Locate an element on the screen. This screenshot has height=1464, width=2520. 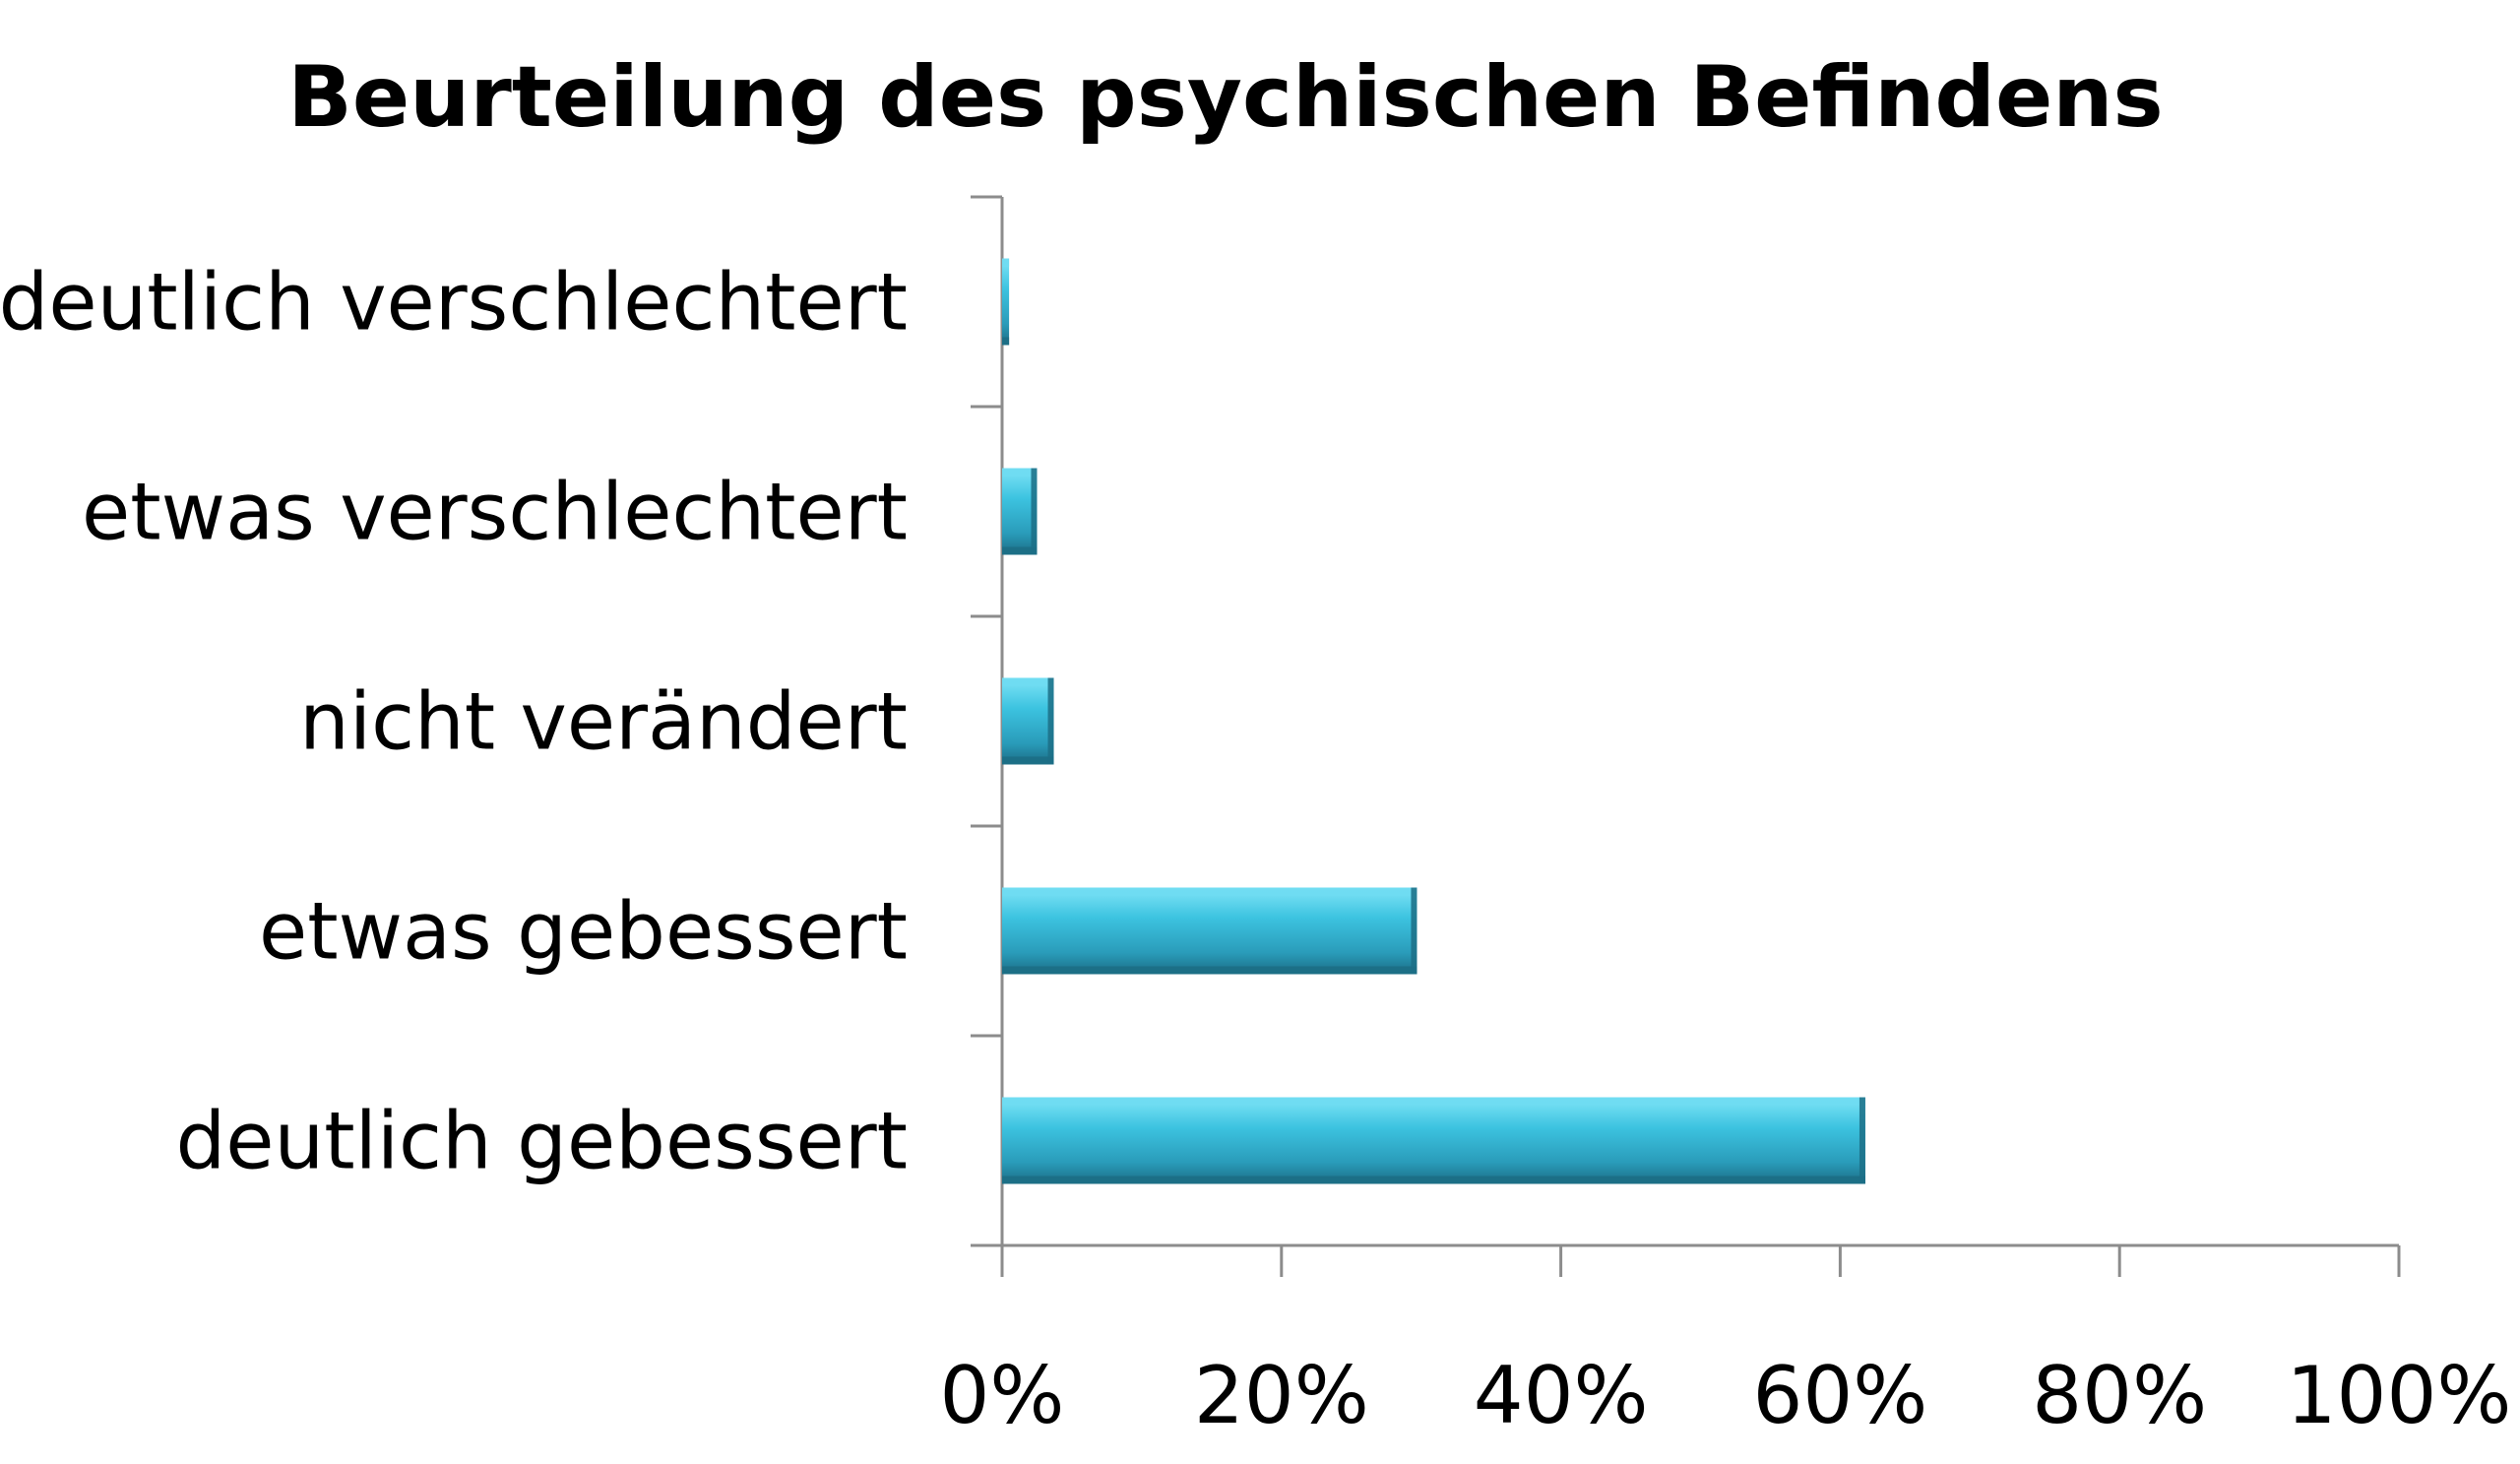
category-label: deutlich verschlechtert is located at coordinates (454, 303).